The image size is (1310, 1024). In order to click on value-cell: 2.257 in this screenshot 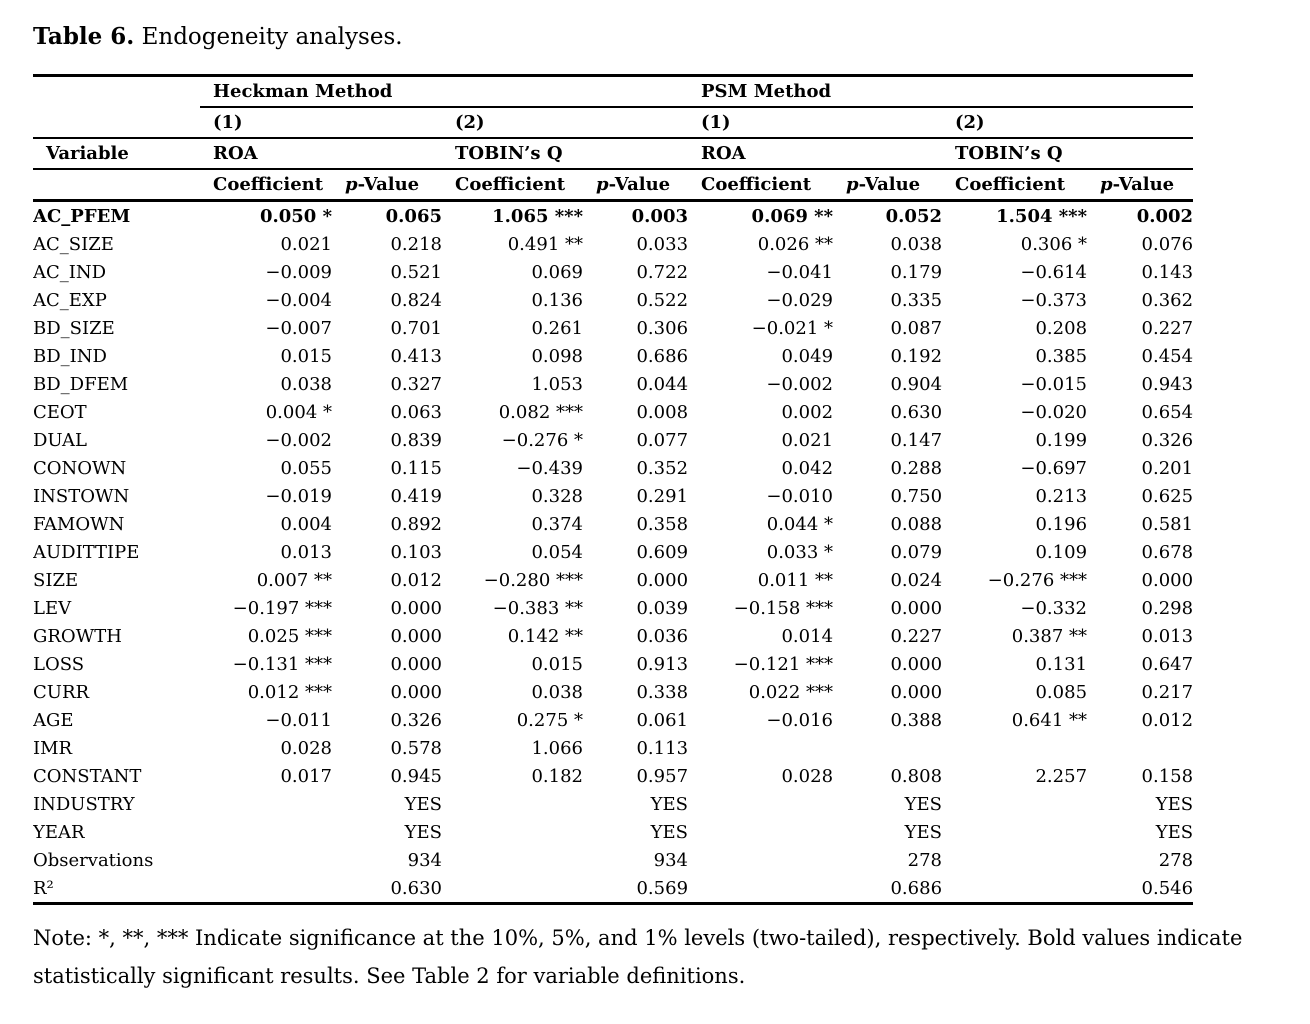, I will do `click(1061, 776)`.